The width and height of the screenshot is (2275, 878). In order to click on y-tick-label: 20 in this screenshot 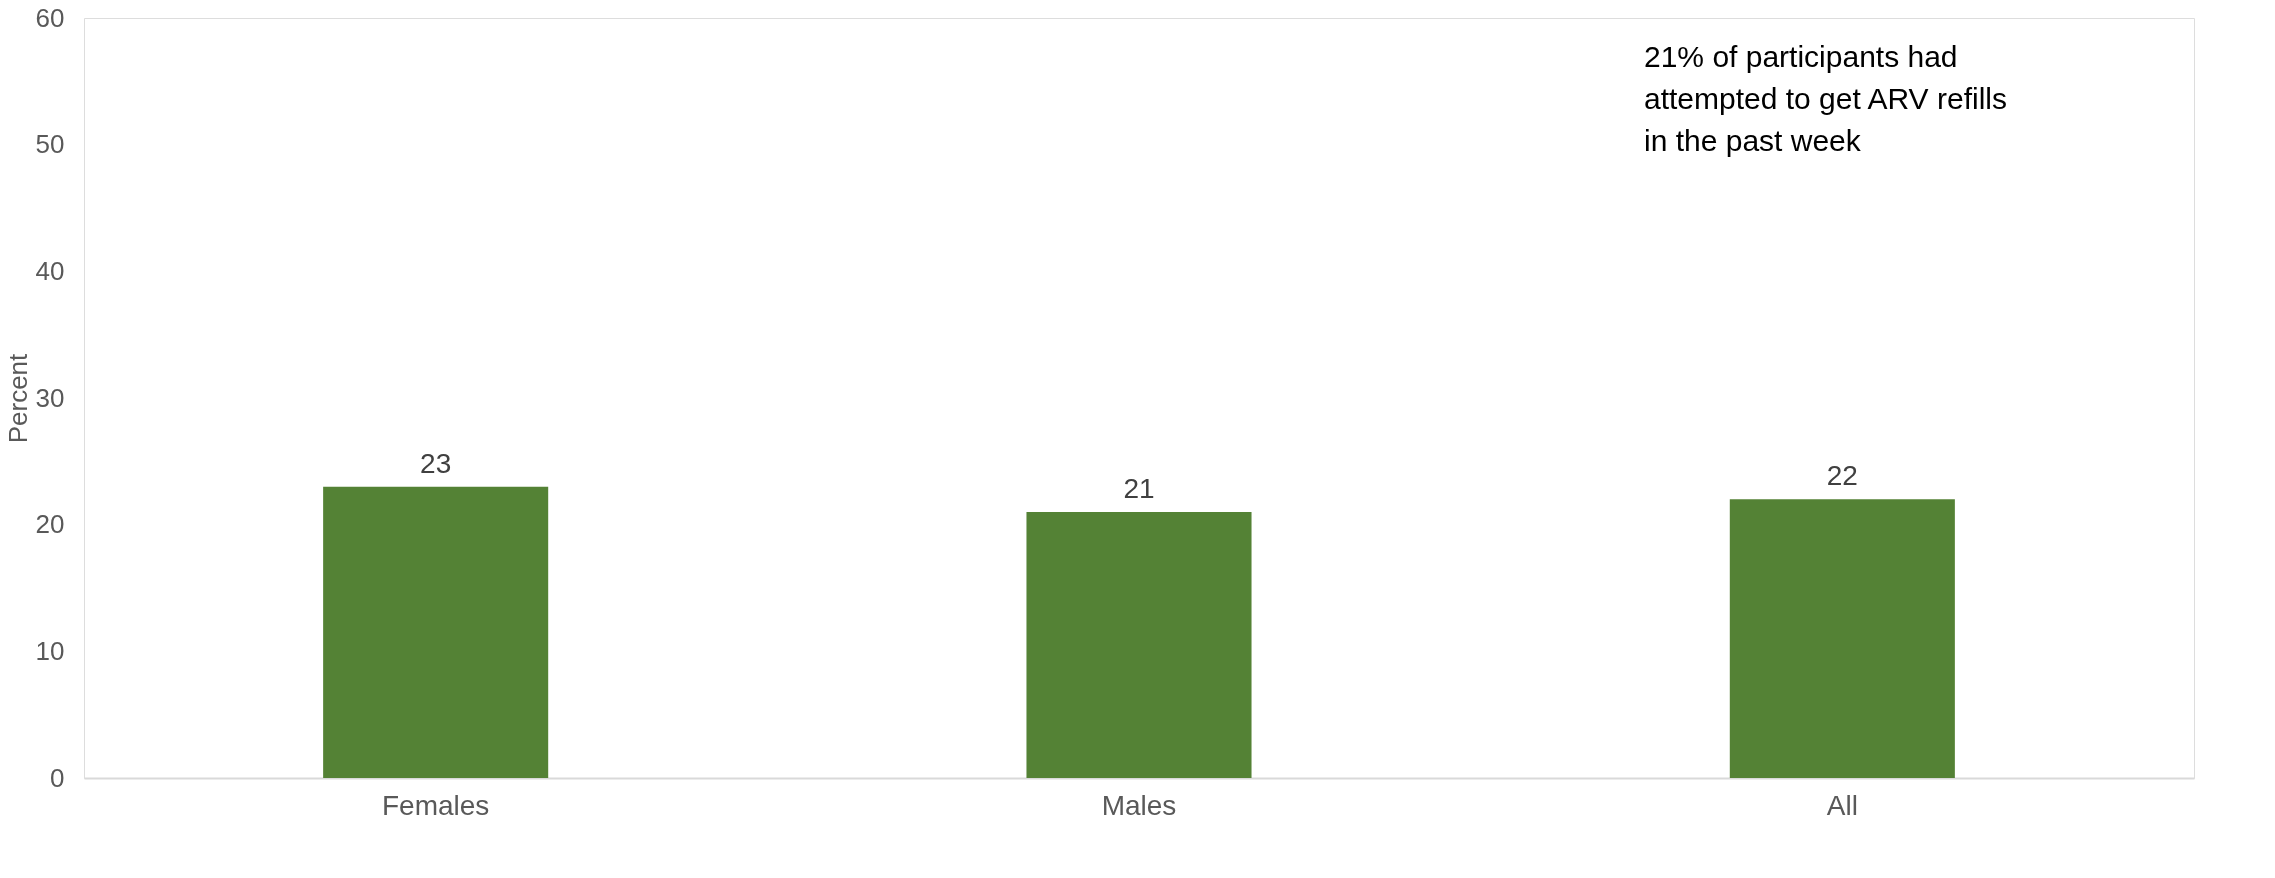, I will do `click(50, 524)`.